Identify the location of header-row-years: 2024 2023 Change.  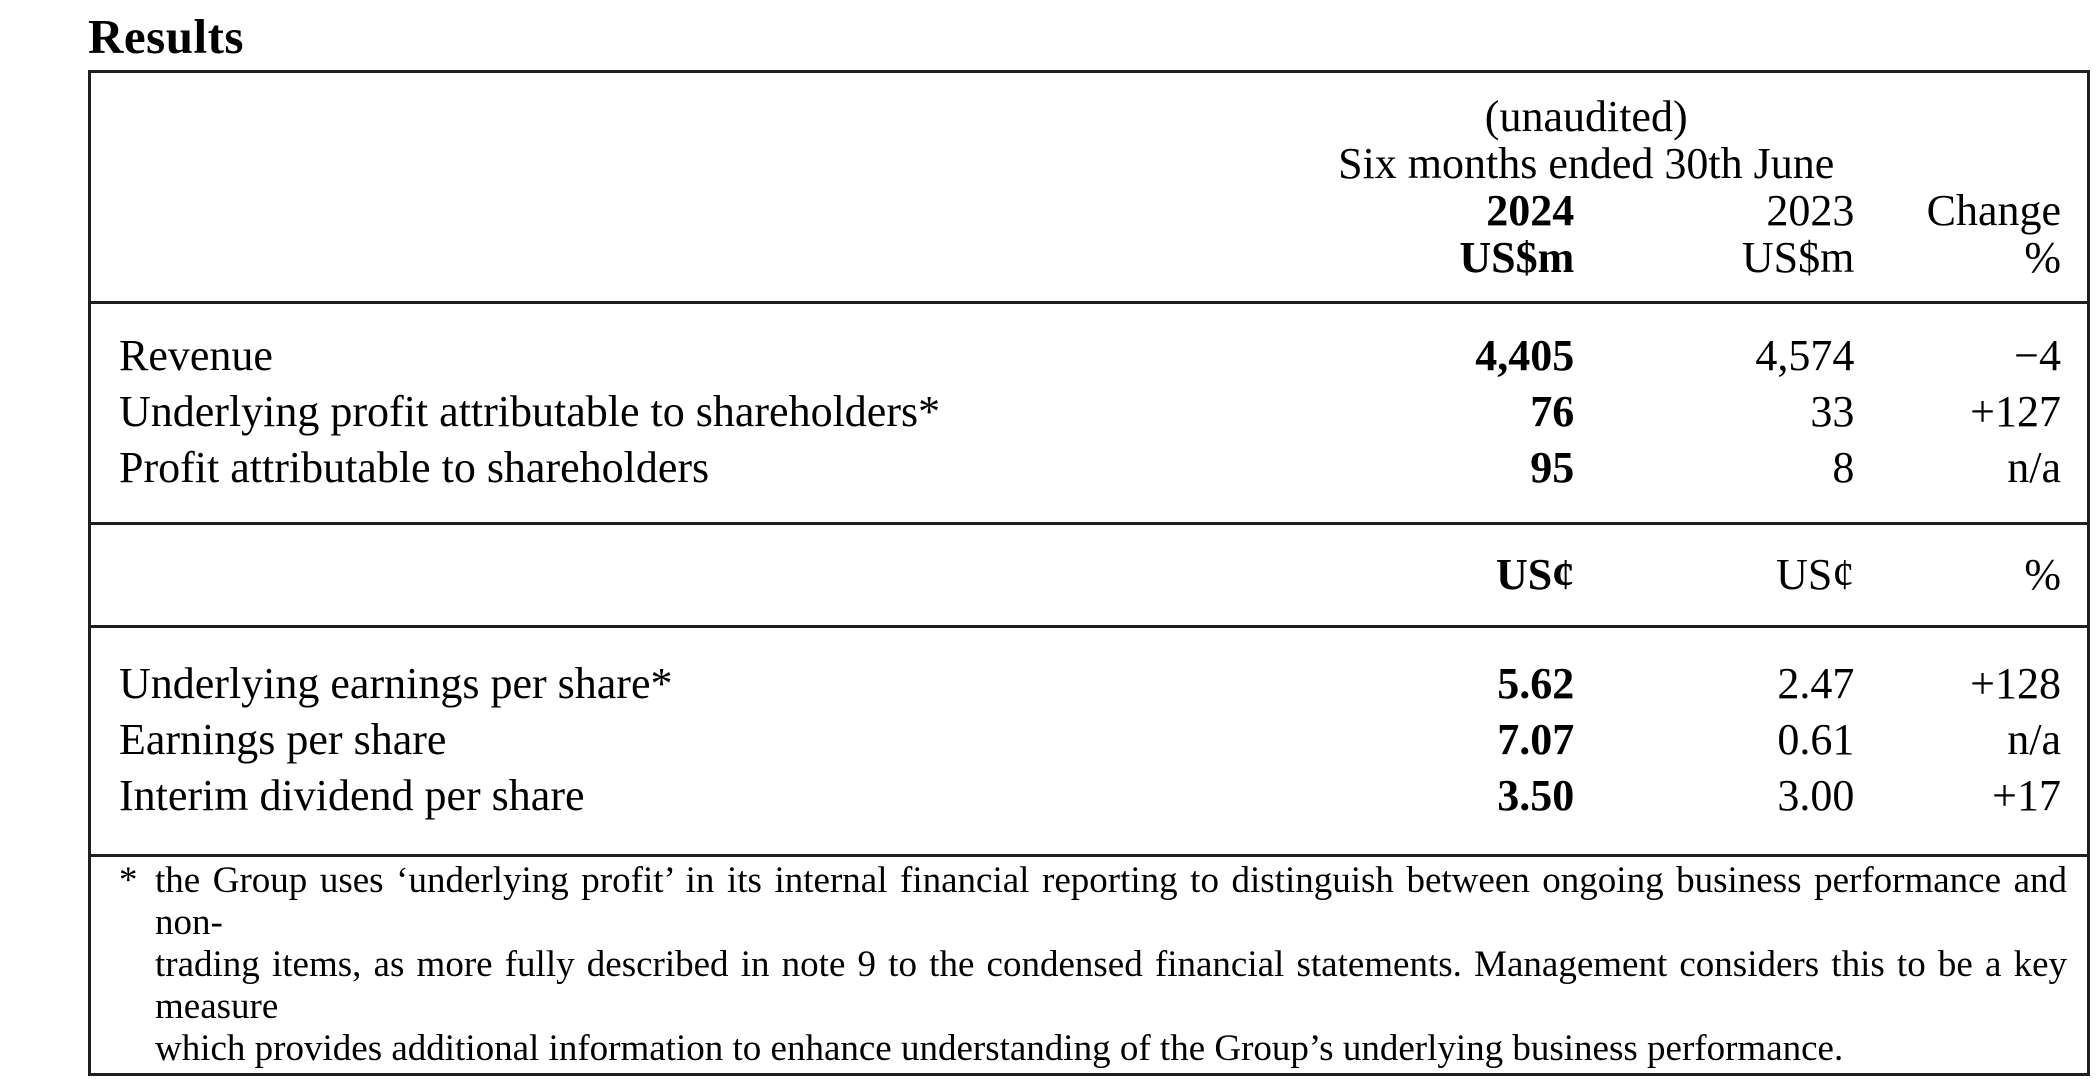
(1089, 210).